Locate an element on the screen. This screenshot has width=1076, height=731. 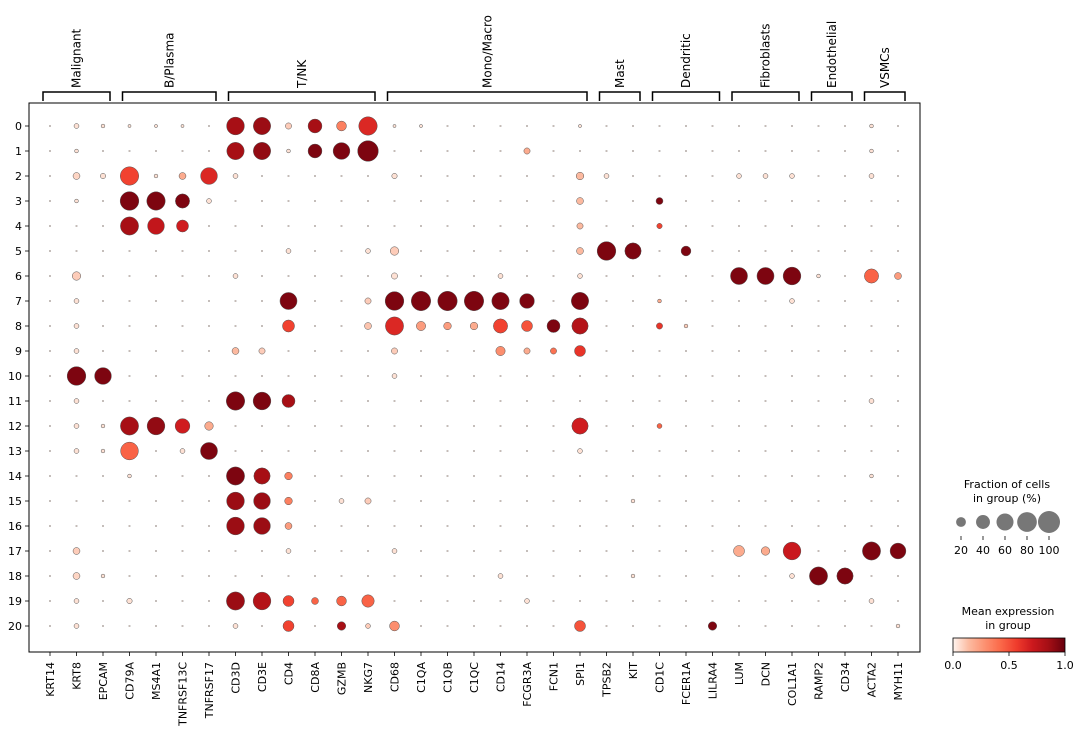
dot-1-DCN is located at coordinates (765, 151).